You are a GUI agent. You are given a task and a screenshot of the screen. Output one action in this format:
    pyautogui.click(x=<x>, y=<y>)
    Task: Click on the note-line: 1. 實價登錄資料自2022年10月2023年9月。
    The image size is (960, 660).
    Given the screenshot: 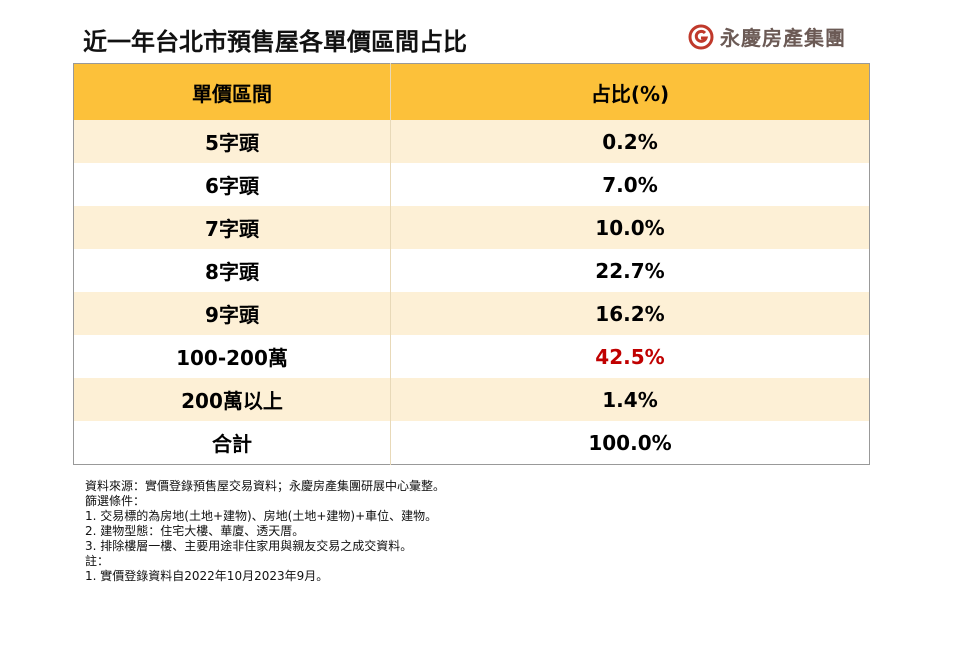 What is the action you would take?
    pyautogui.click(x=207, y=576)
    